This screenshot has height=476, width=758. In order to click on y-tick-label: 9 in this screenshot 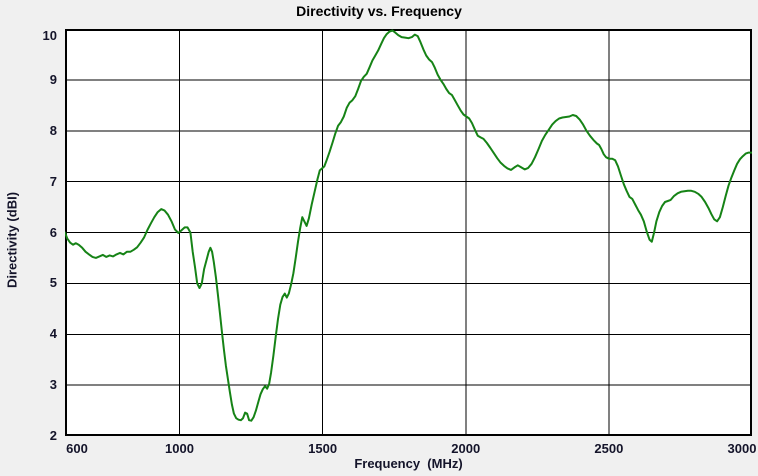, I will do `click(53, 79)`.